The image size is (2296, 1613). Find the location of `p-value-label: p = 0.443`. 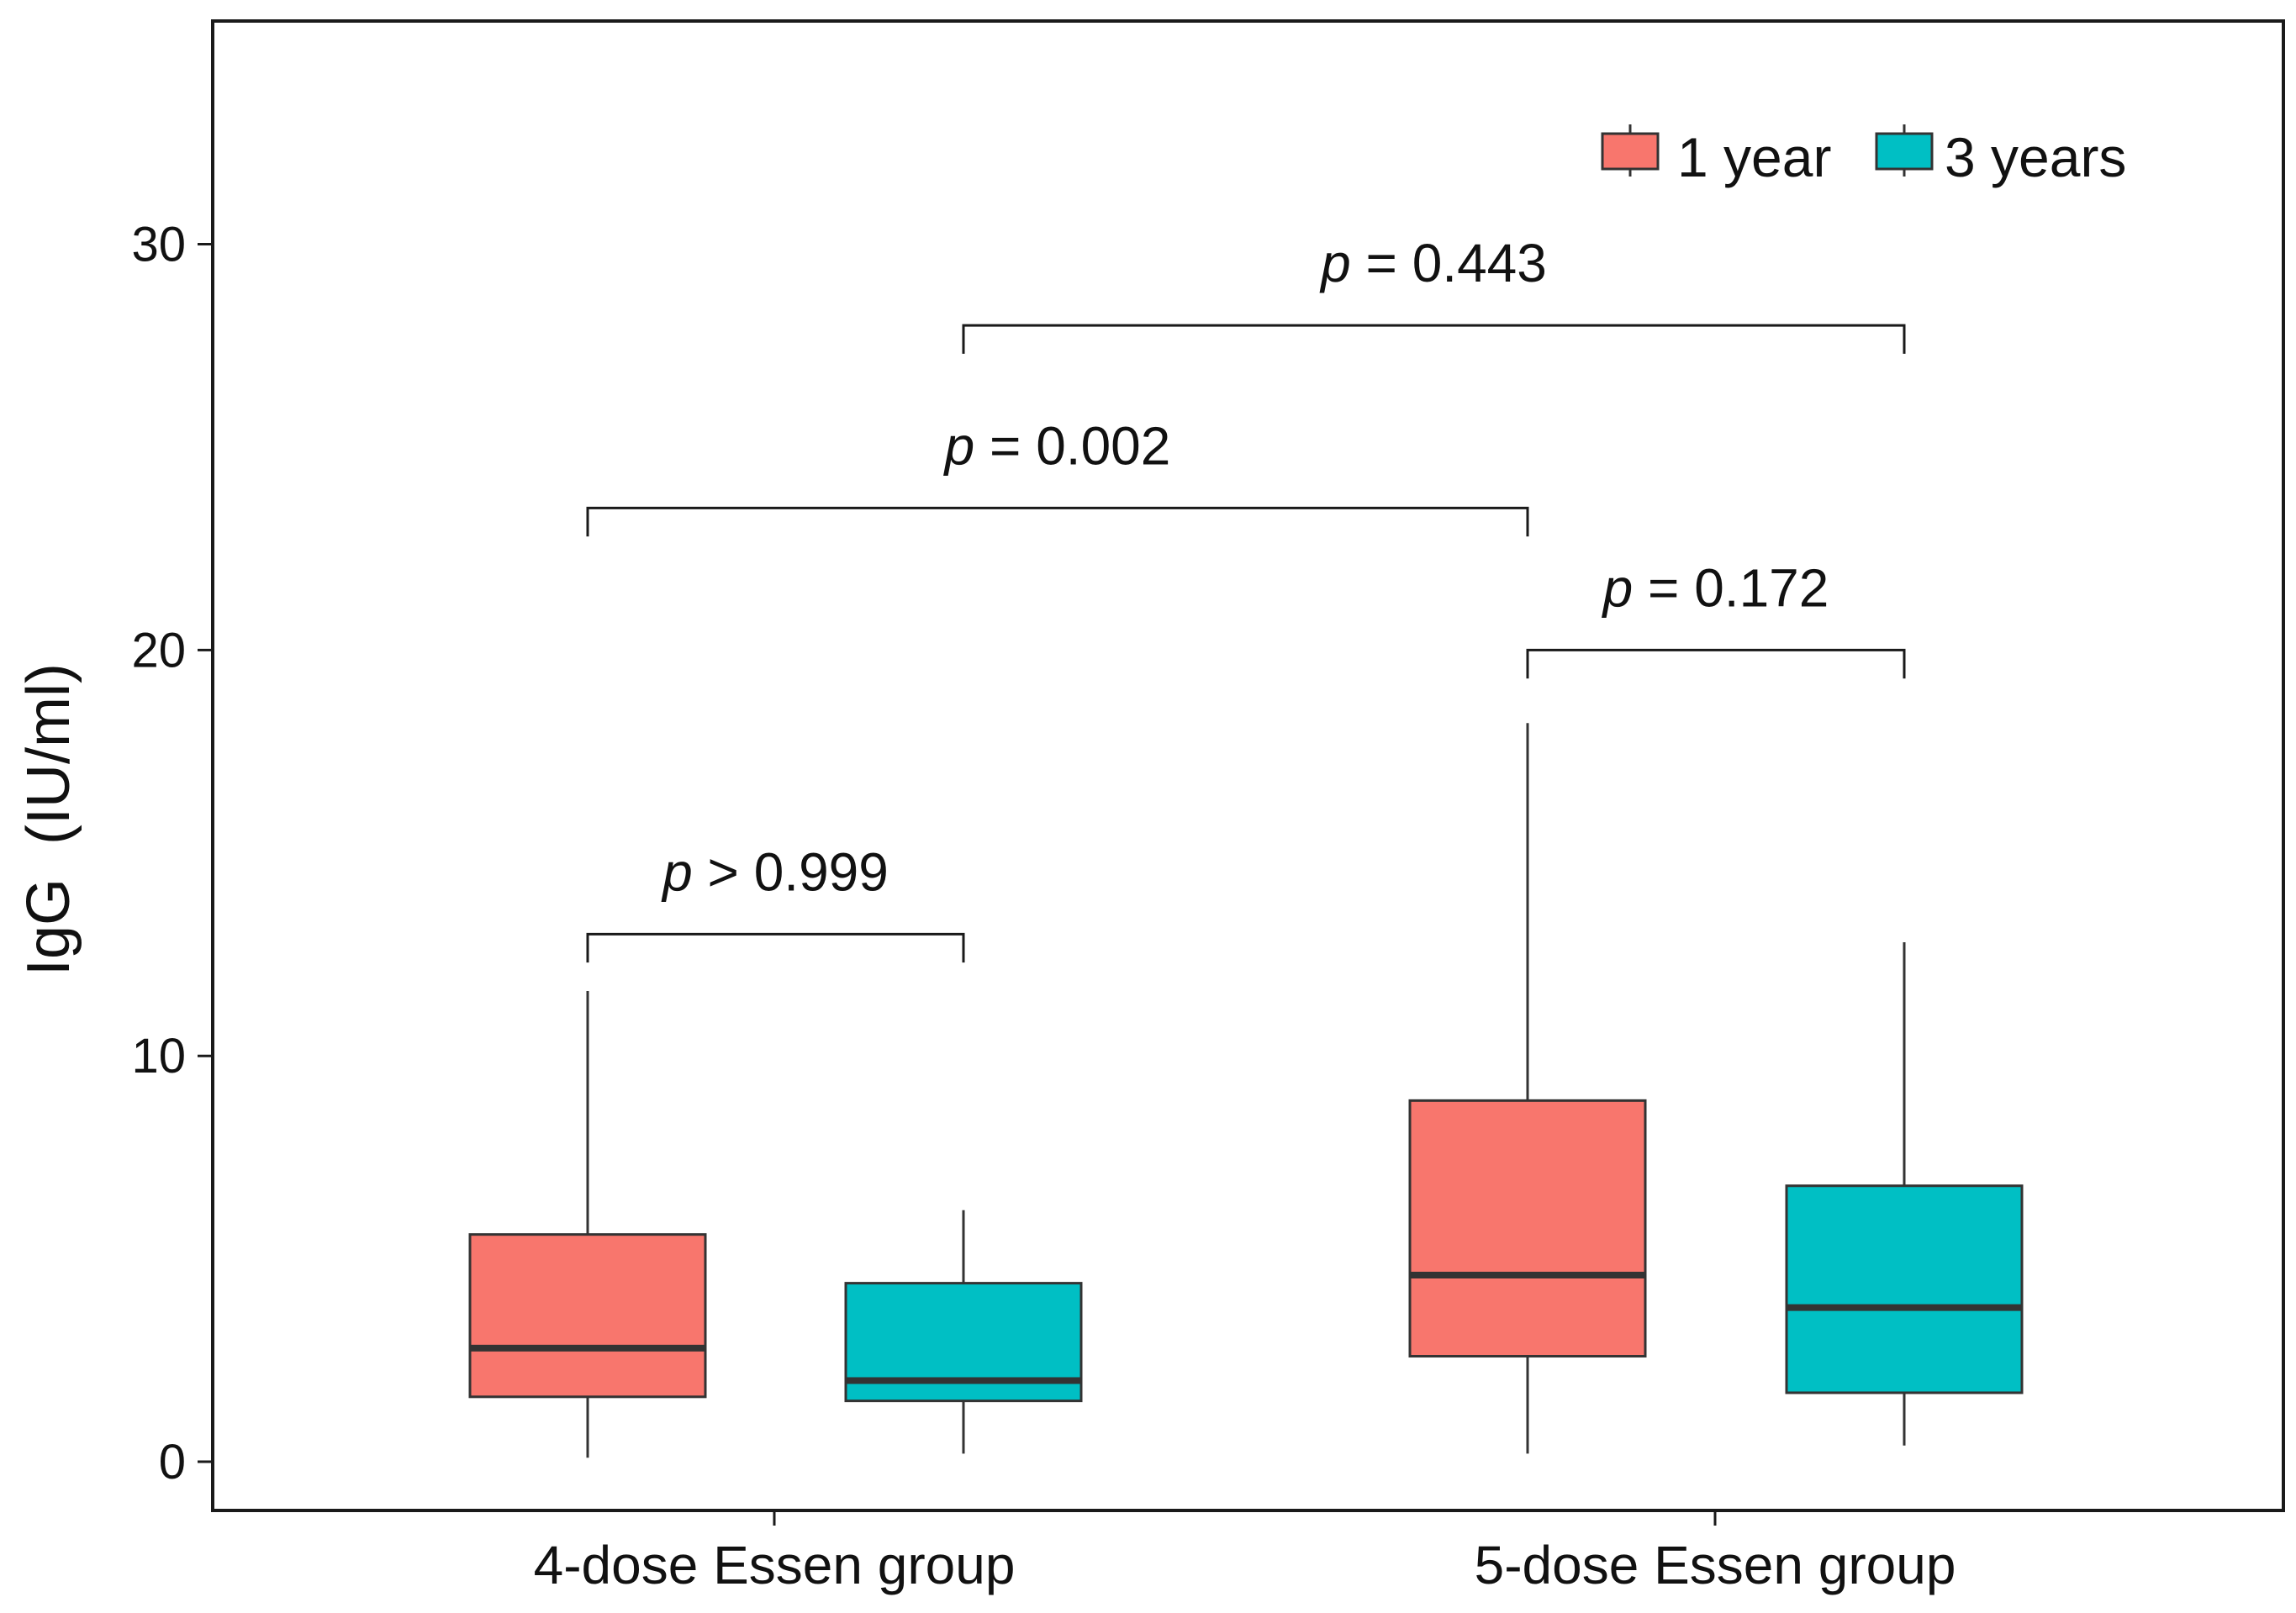

p-value-label: p = 0.443 is located at coordinates (1433, 263).